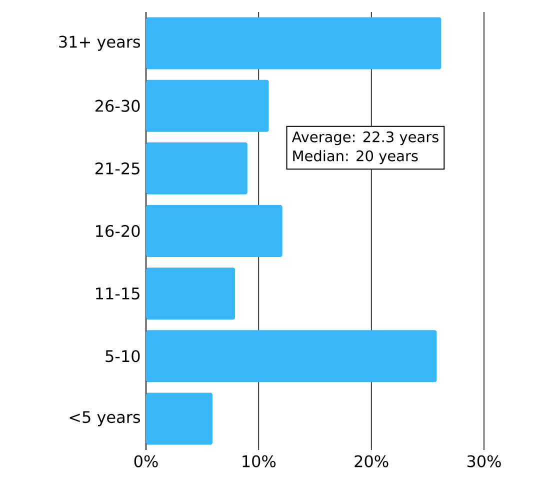 Image resolution: width=539 pixels, height=481 pixels. Describe the element at coordinates (484, 461) in the screenshot. I see `x-tick-label: 30%` at that location.